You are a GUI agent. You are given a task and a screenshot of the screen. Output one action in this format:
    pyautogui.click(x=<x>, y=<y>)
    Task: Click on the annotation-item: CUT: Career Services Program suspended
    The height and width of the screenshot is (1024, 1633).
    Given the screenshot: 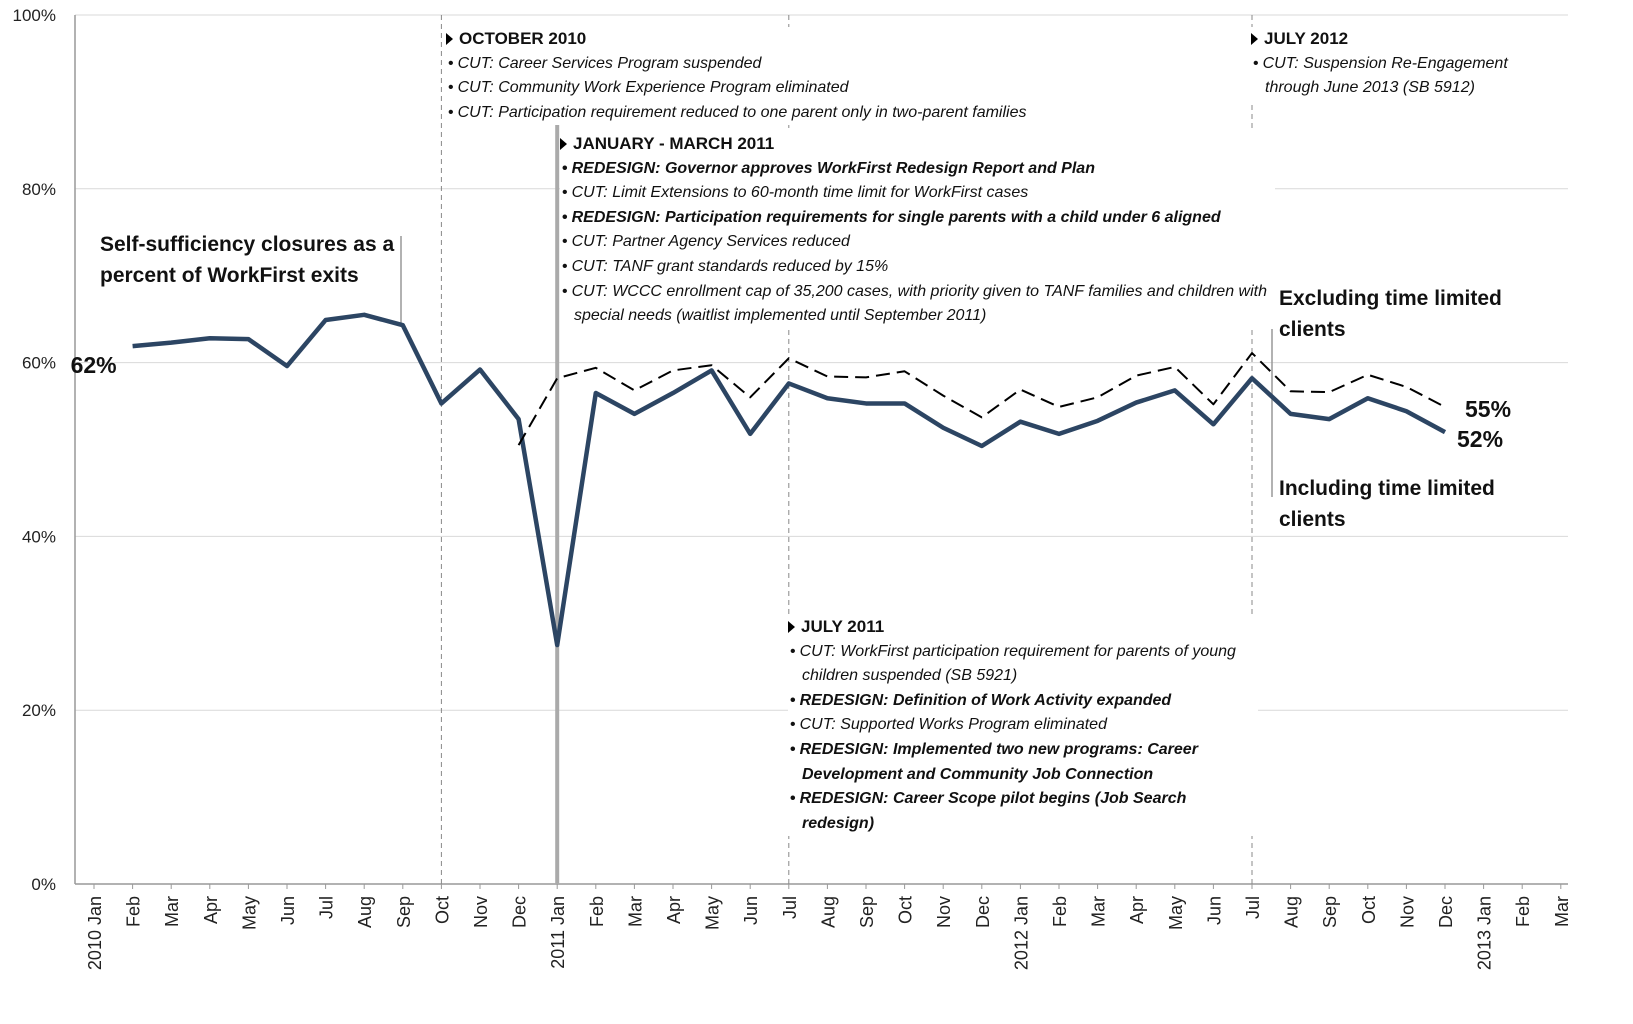 What is the action you would take?
    pyautogui.click(x=806, y=64)
    